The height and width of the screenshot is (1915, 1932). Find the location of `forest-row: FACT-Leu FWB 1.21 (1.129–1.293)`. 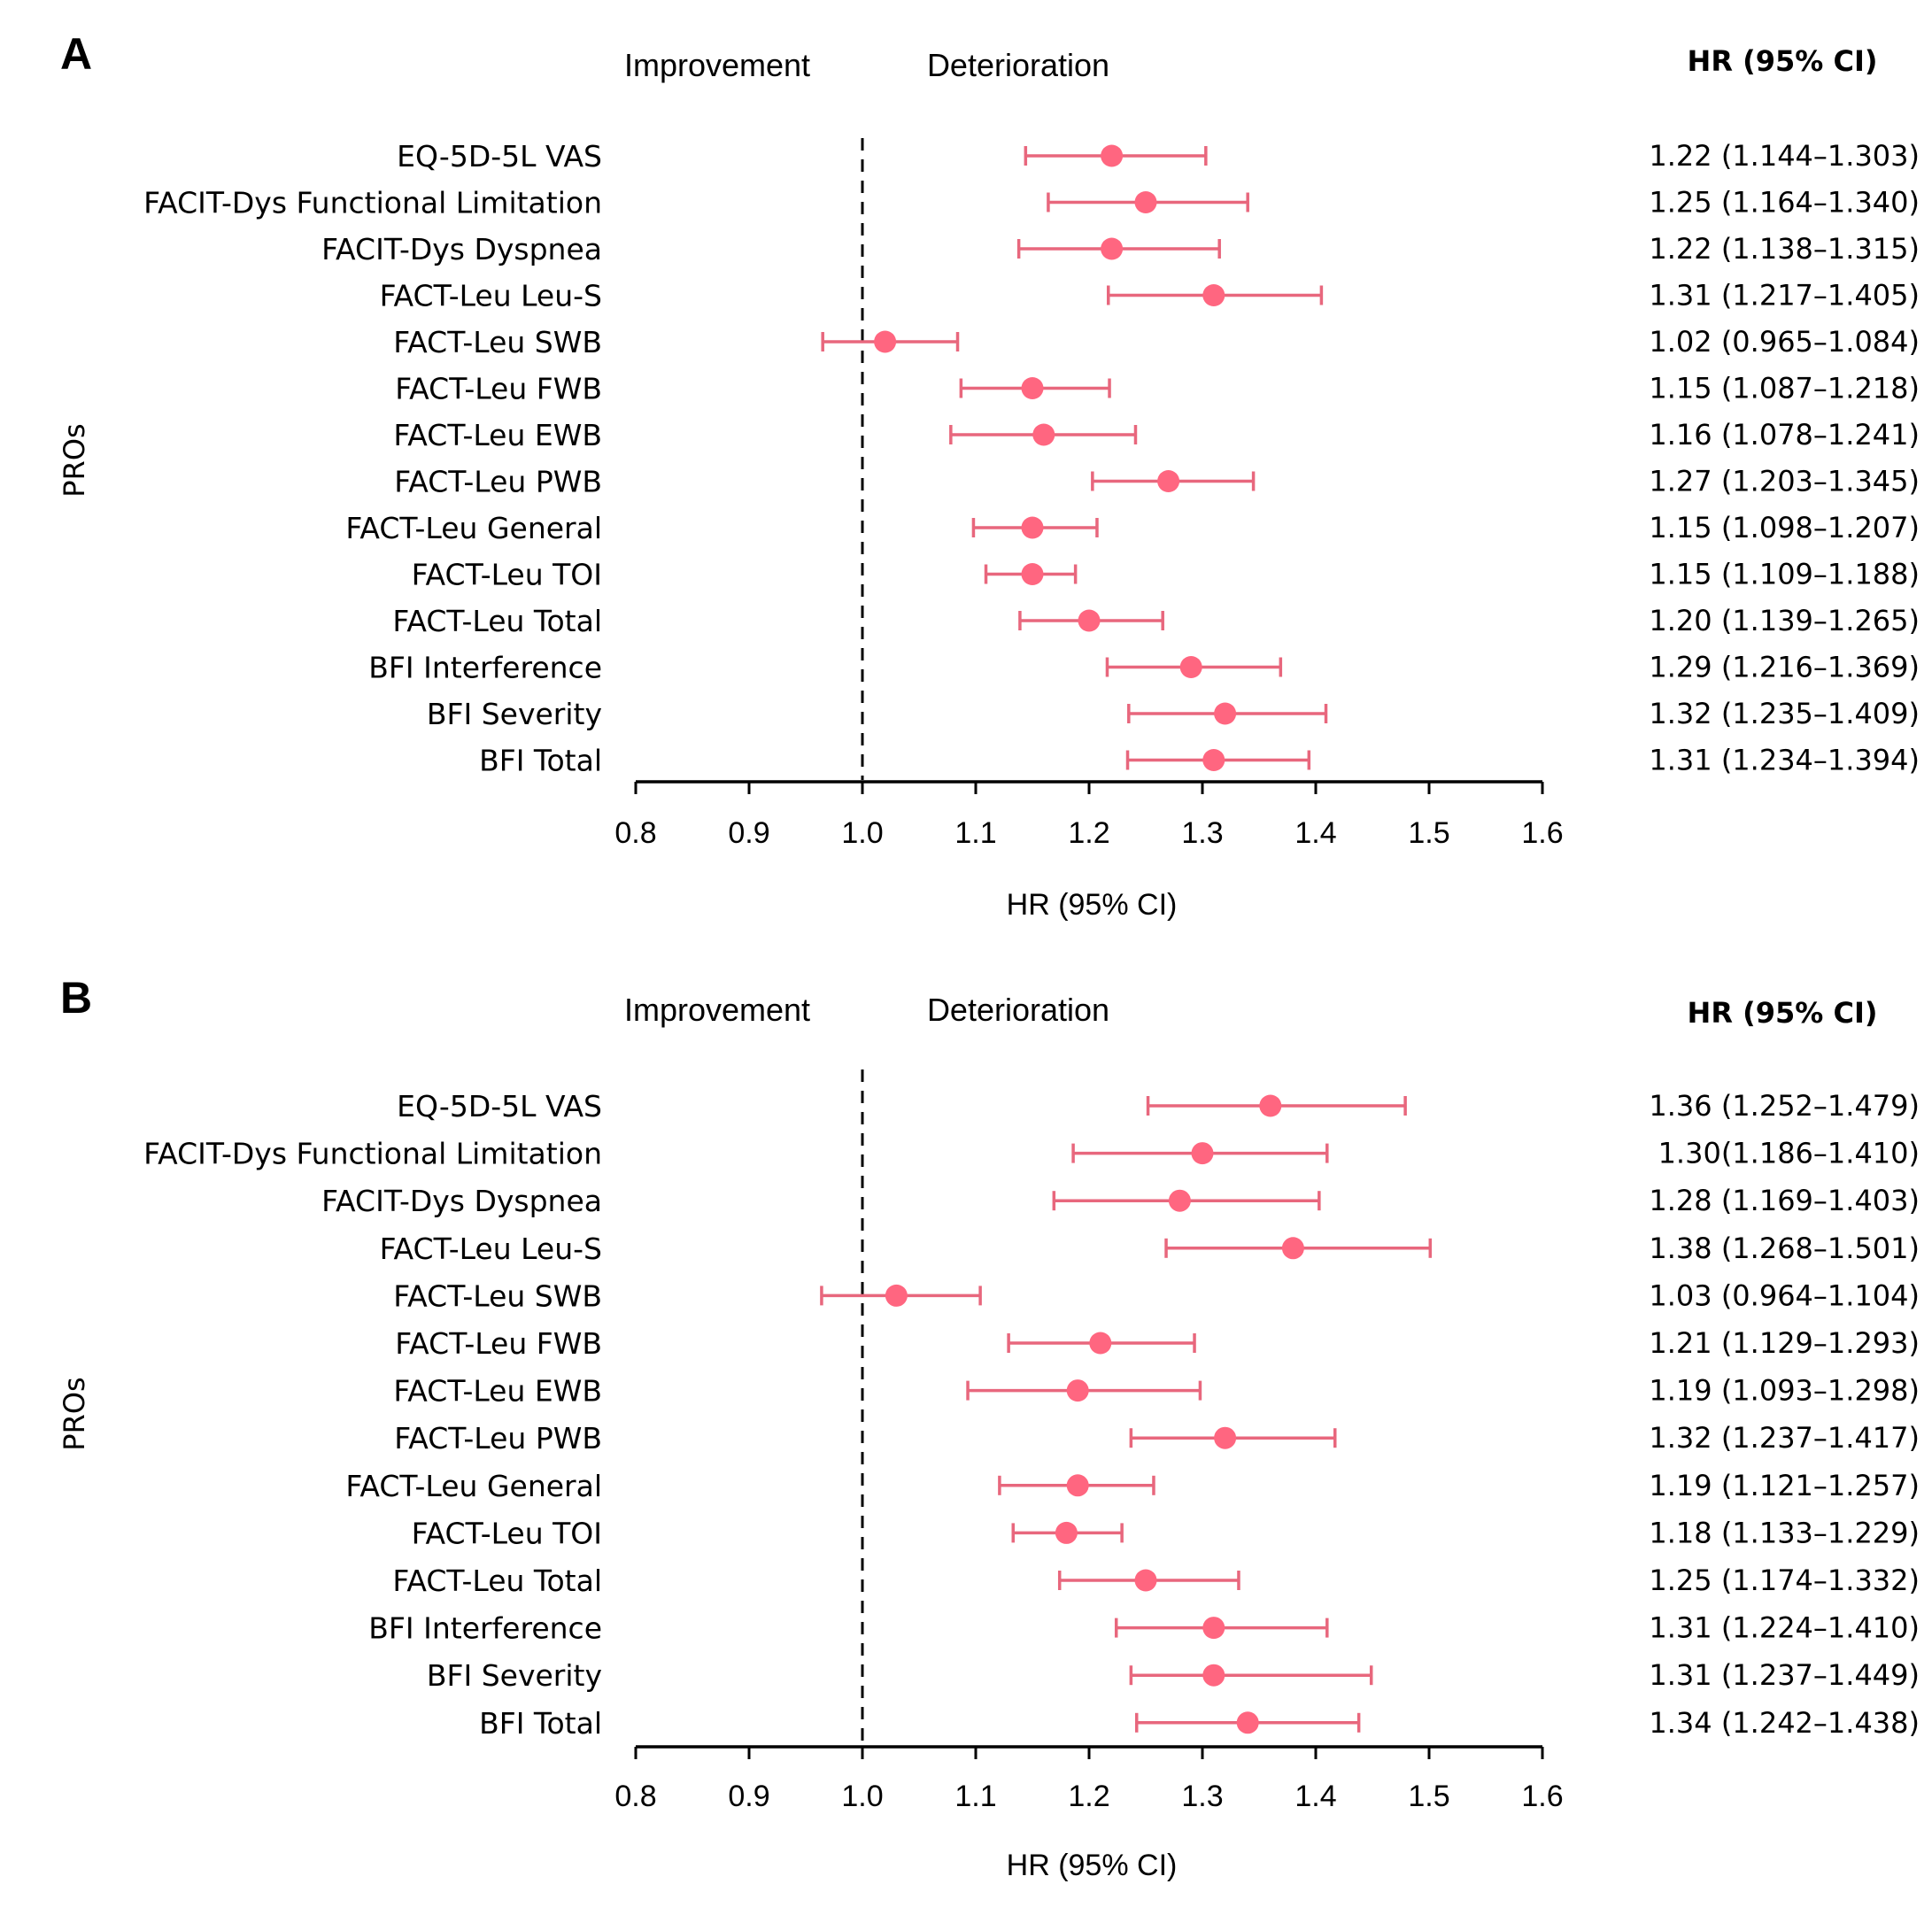

forest-row: FACT-Leu FWB 1.21 (1.129–1.293) is located at coordinates (1157, 1343).